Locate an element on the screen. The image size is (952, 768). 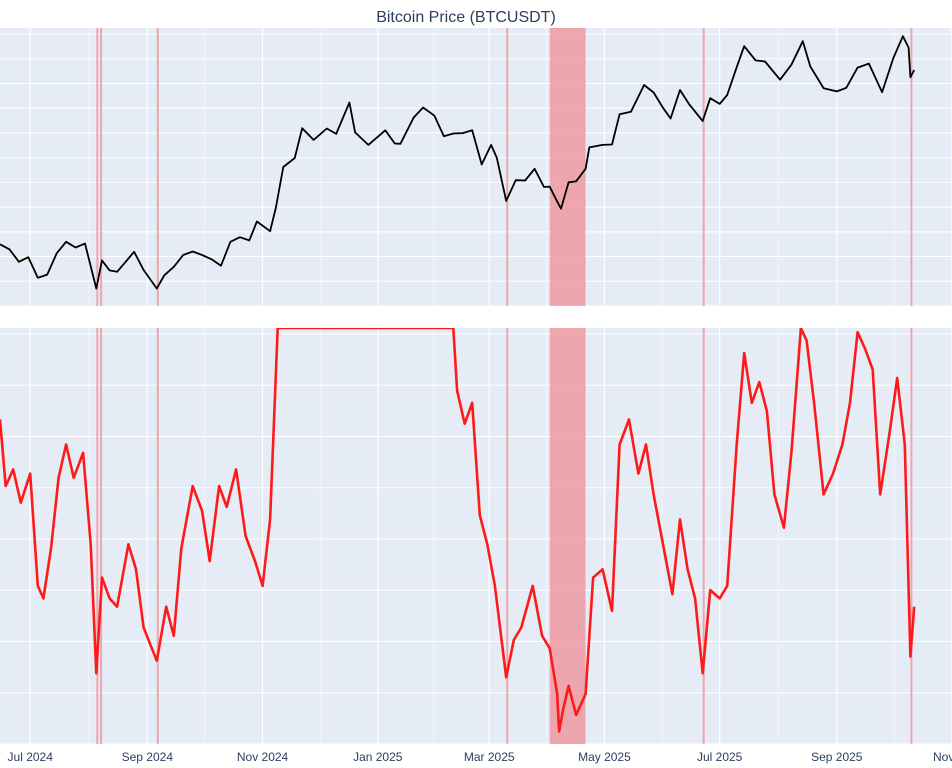
x-tick-label: Mar 2025 is located at coordinates (489, 757).